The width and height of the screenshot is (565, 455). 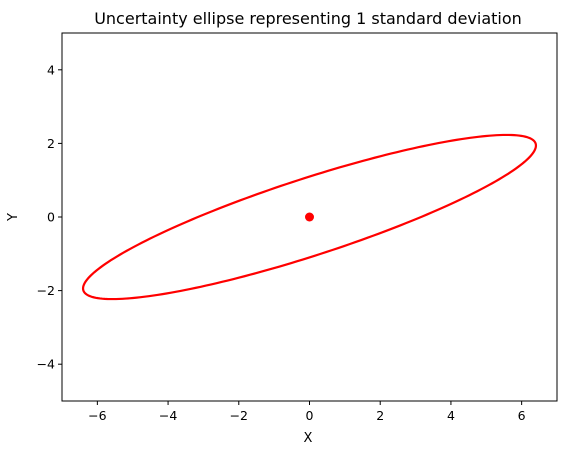 I want to click on x-tick-label: 0, so click(x=310, y=415).